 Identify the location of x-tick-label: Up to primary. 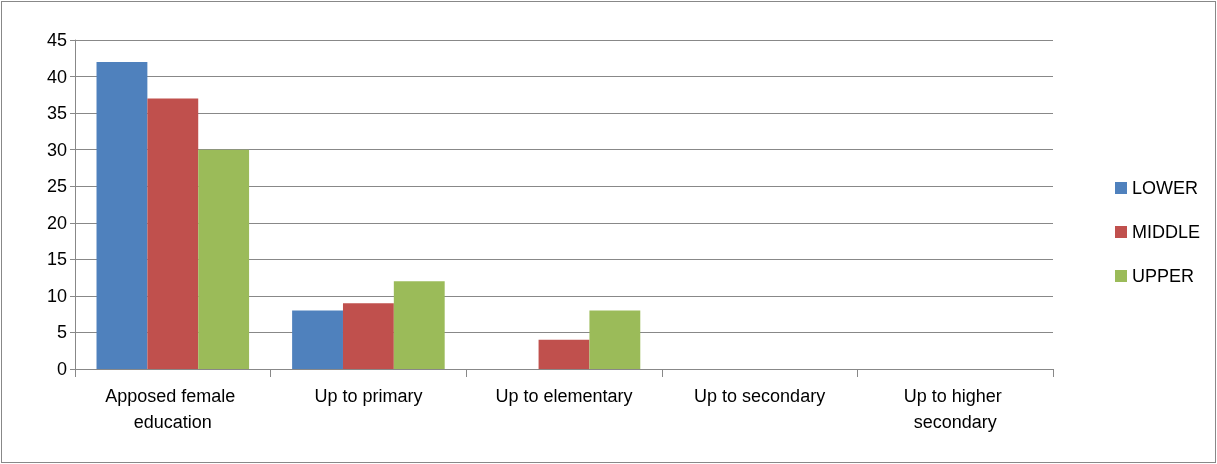
(368, 396).